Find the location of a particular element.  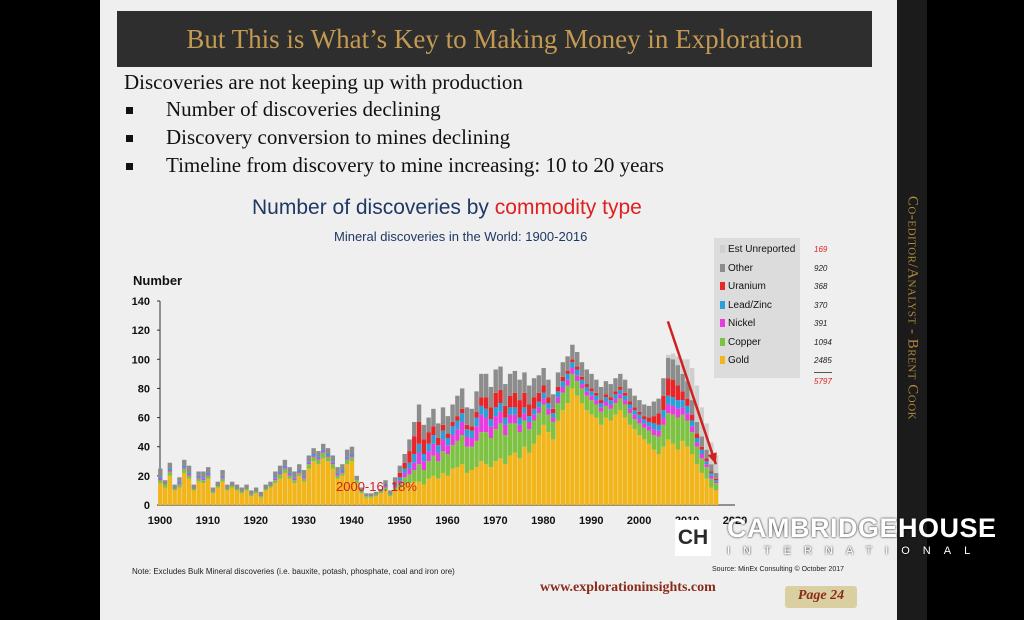

legend-item: Lead/Zinc is located at coordinates (746, 305).